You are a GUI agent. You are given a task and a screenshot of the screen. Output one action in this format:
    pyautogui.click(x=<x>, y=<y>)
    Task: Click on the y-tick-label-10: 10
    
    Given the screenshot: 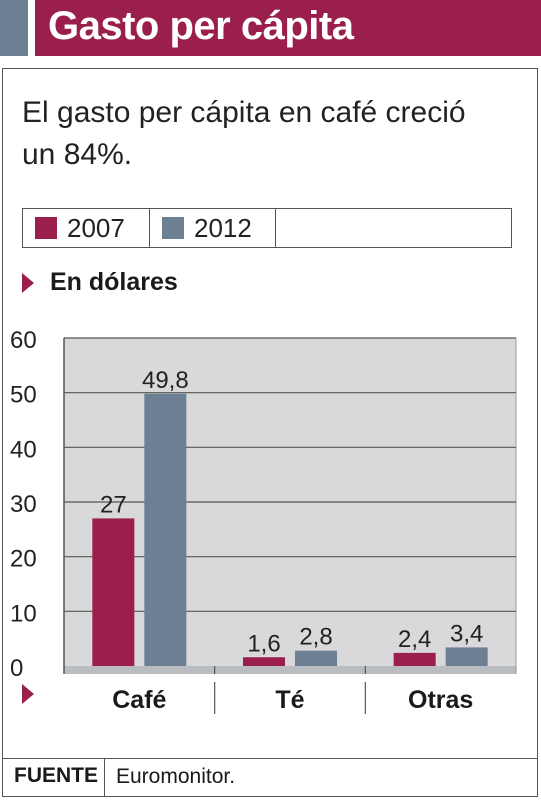 What is the action you would take?
    pyautogui.click(x=23, y=613)
    